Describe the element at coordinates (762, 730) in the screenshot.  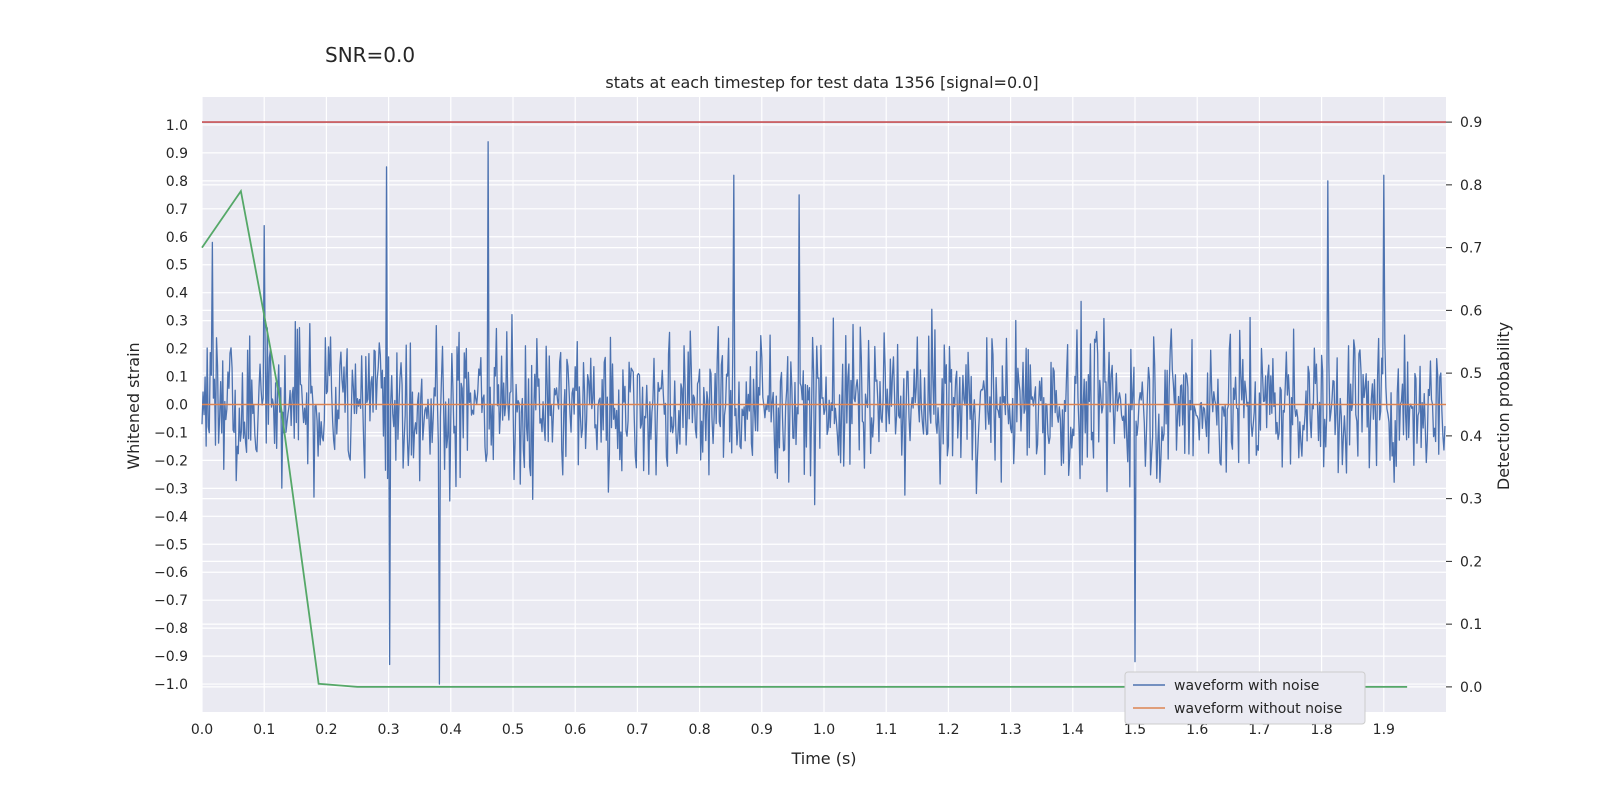
I see `x-tick-label: 0.9` at that location.